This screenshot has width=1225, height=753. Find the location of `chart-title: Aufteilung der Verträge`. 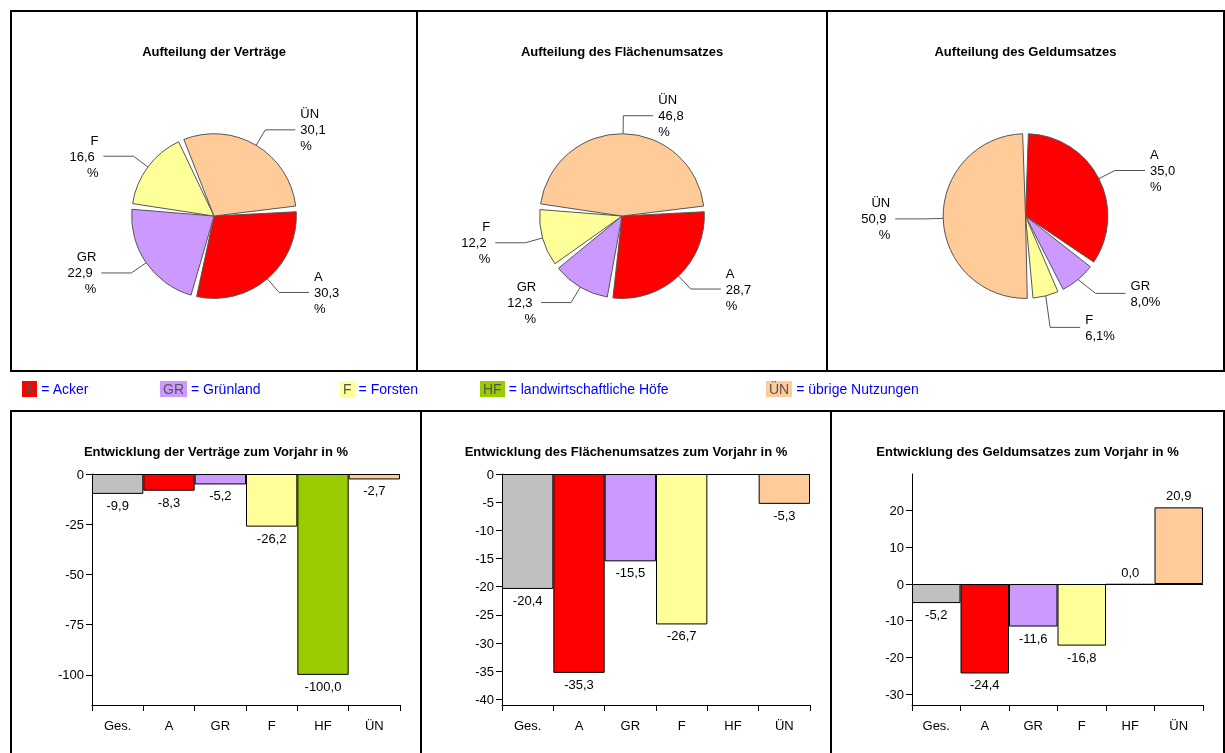

chart-title: Aufteilung der Verträge is located at coordinates (214, 51).